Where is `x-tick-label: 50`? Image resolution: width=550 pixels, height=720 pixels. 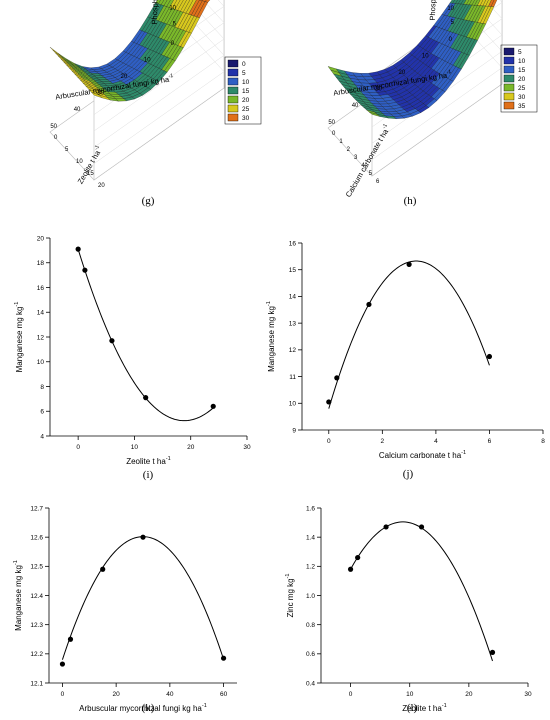 x-tick-label: 50 is located at coordinates (53, 127).